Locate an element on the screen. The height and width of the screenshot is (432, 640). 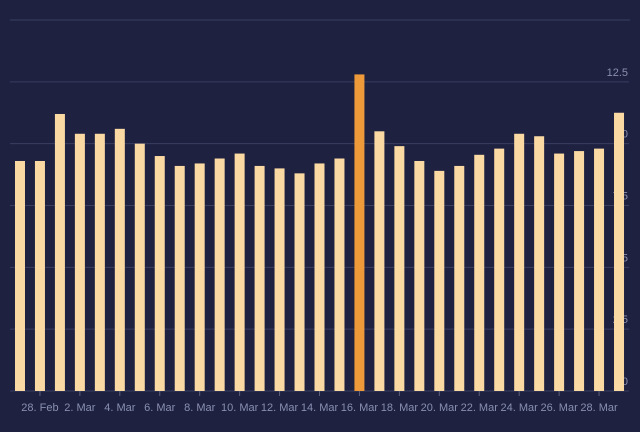
x-tick-label: 26. Mar is located at coordinates (559, 408).